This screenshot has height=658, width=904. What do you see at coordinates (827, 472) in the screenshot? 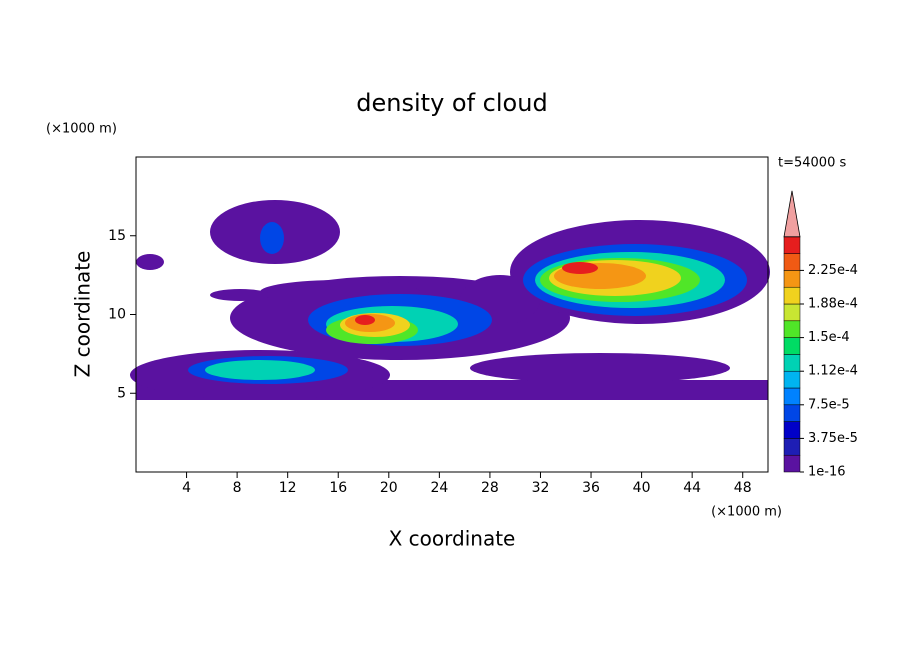
I see `colorbar-label: 1e-16` at bounding box center [827, 472].